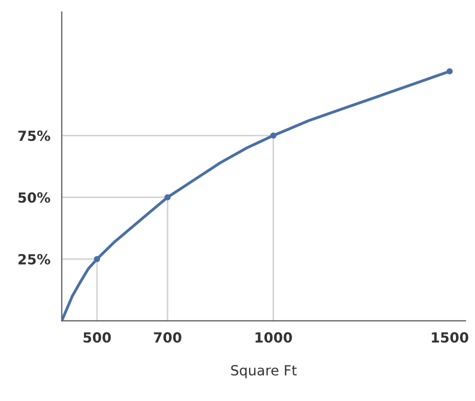  What do you see at coordinates (97, 337) in the screenshot?
I see `x-tick-label: 500` at bounding box center [97, 337].